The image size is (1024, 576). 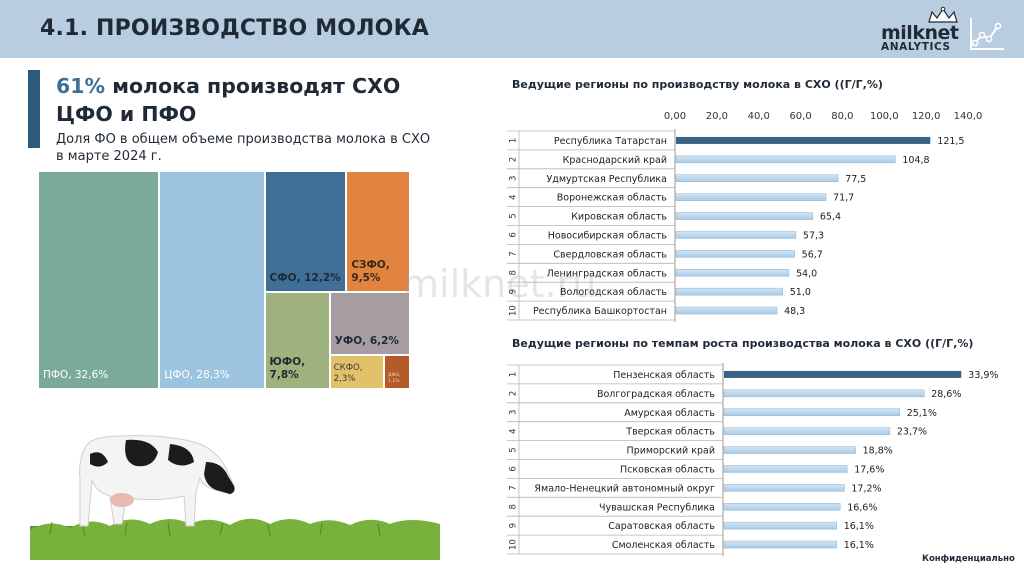 I want to click on tick-label: 140,0, so click(x=968, y=116).